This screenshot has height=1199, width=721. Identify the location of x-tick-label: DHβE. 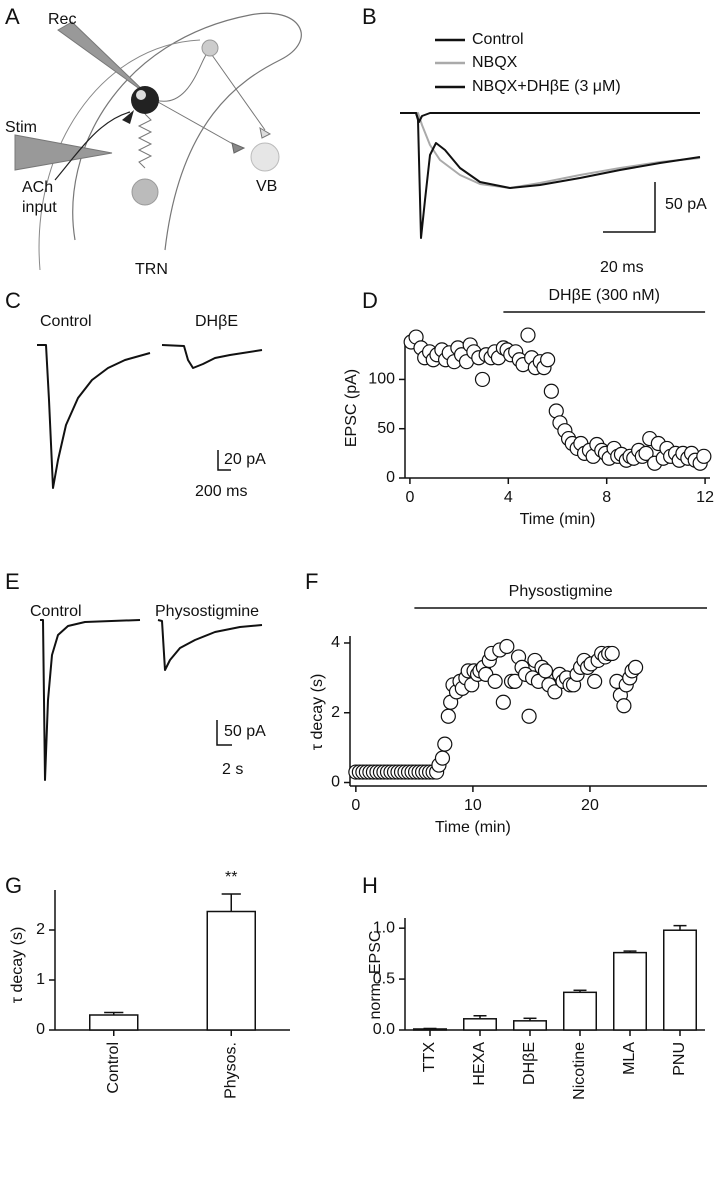
(529, 1063).